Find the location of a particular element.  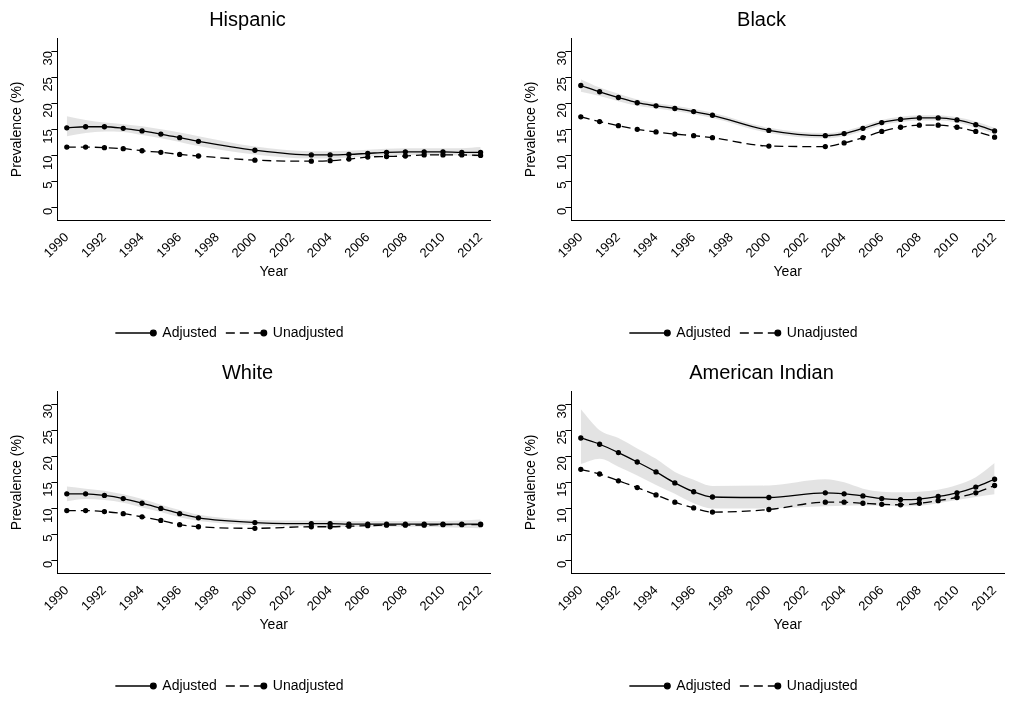

chart-title: White is located at coordinates (247, 371).